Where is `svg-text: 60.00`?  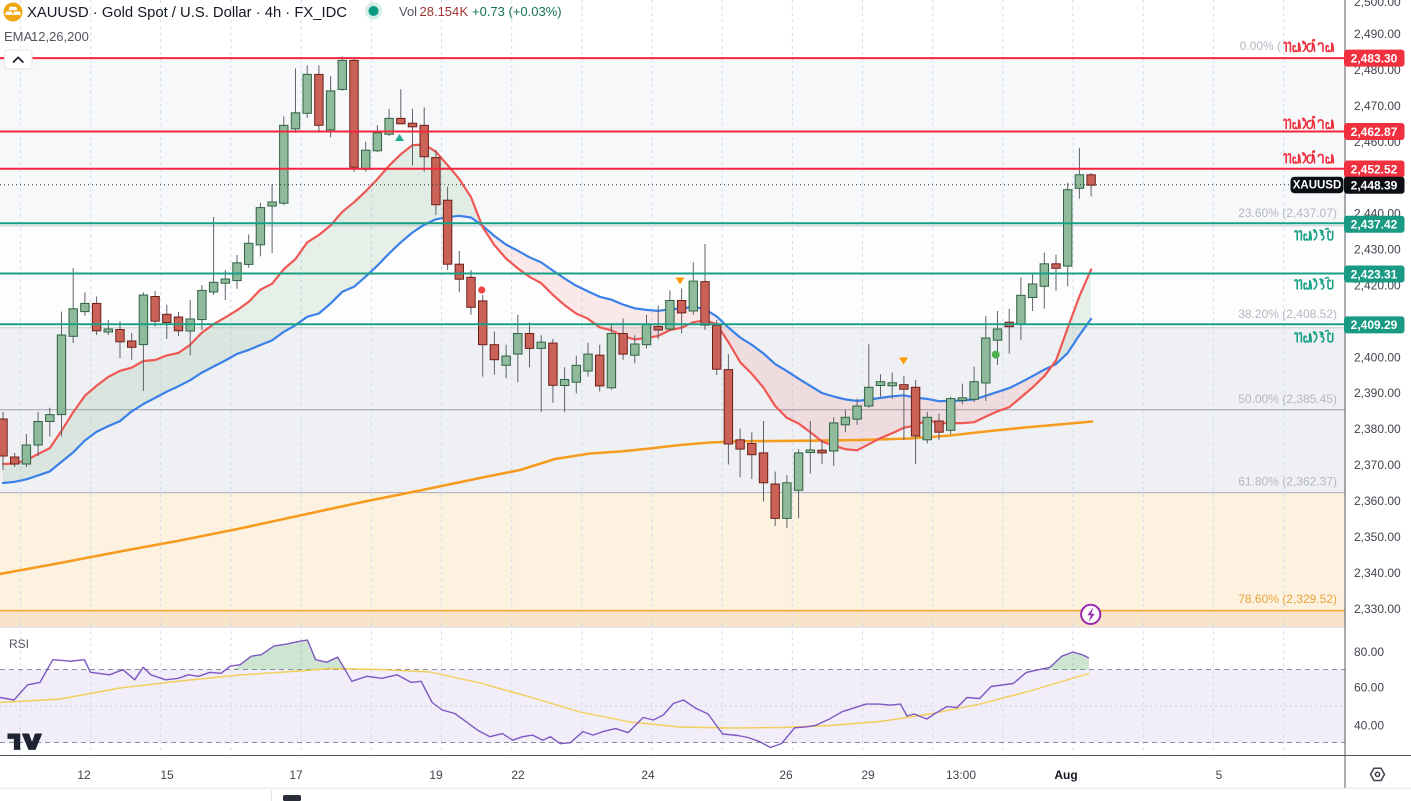 svg-text: 60.00 is located at coordinates (1369, 688).